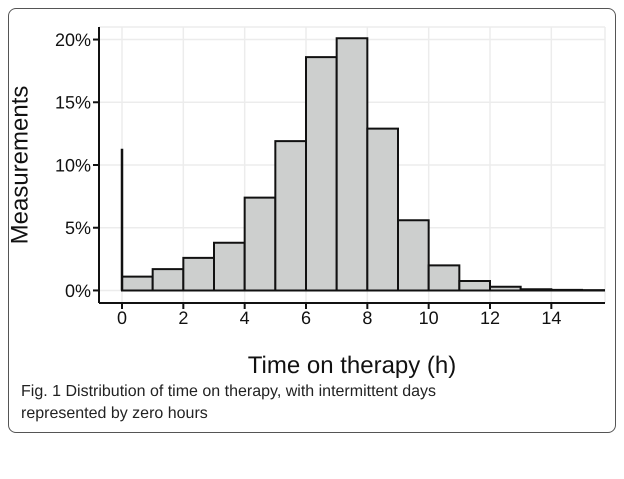  What do you see at coordinates (306, 318) in the screenshot?
I see `x-tick-label: 6` at bounding box center [306, 318].